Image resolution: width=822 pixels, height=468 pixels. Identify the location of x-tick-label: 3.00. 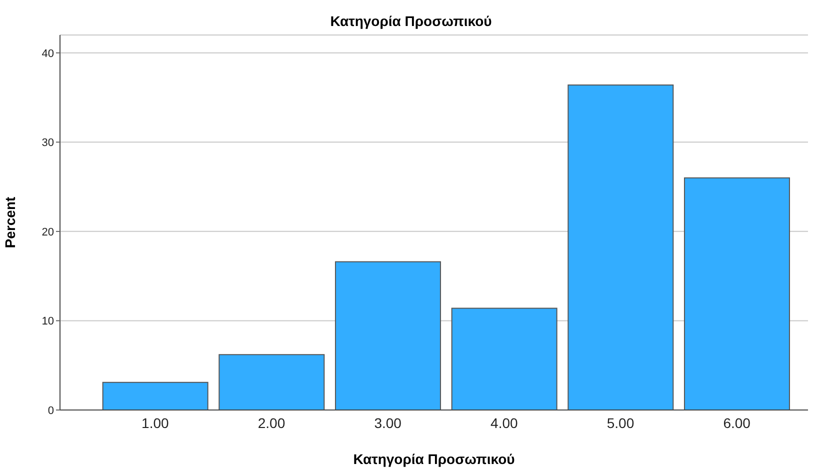
(388, 422).